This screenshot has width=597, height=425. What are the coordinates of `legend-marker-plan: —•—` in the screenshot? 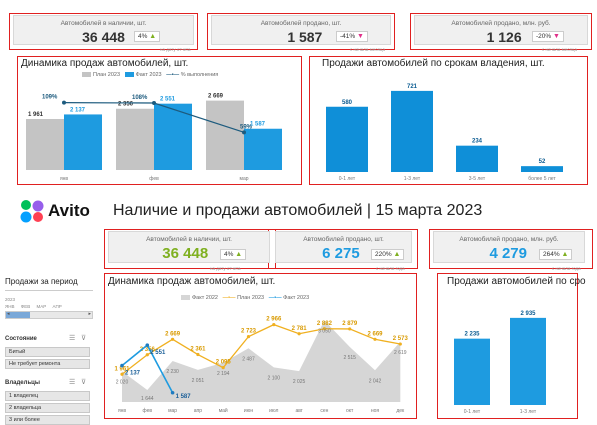 It's located at (229, 298).